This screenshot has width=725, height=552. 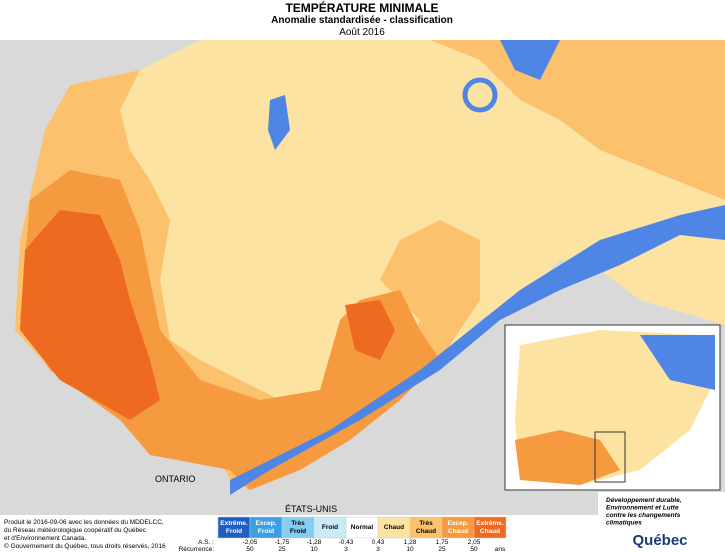 What do you see at coordinates (45, 538) in the screenshot?
I see `credit-line: et d'Environnement Canada.` at bounding box center [45, 538].